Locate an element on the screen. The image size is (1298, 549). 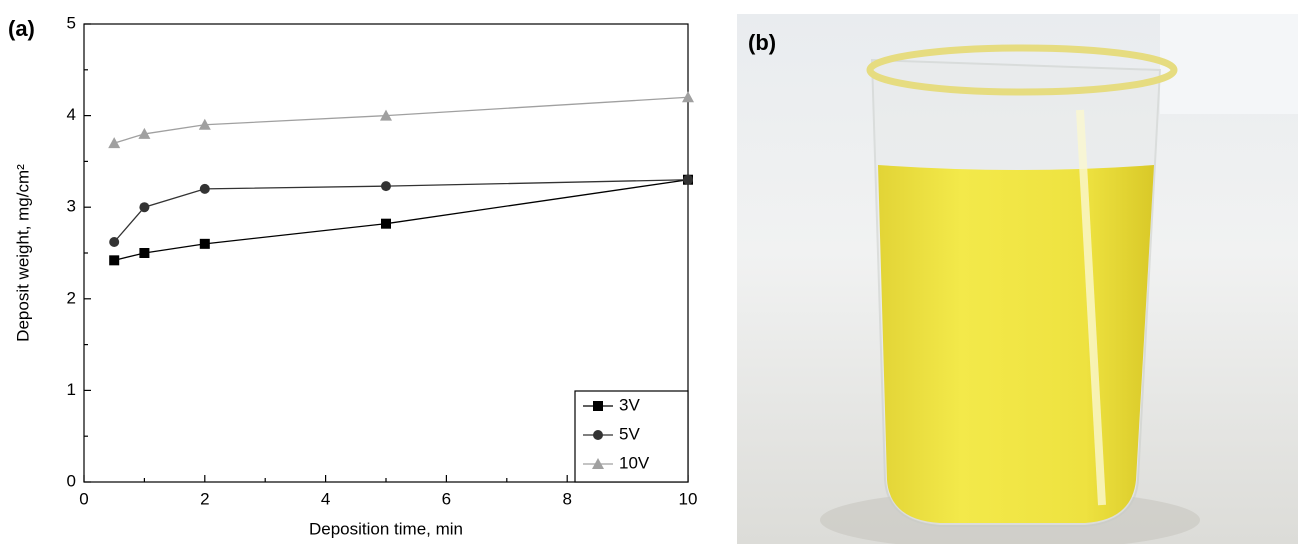
y-tick-label: 3 is located at coordinates (71, 206).